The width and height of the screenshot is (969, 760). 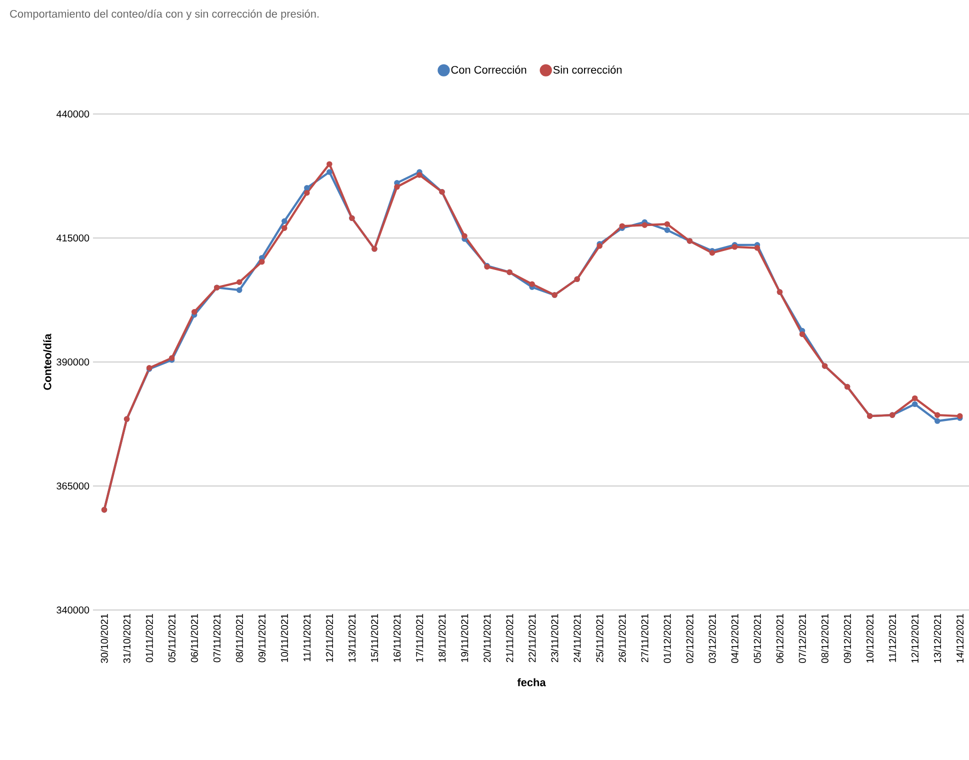 I want to click on y-axis-title: Conteo/día, so click(x=47, y=362).